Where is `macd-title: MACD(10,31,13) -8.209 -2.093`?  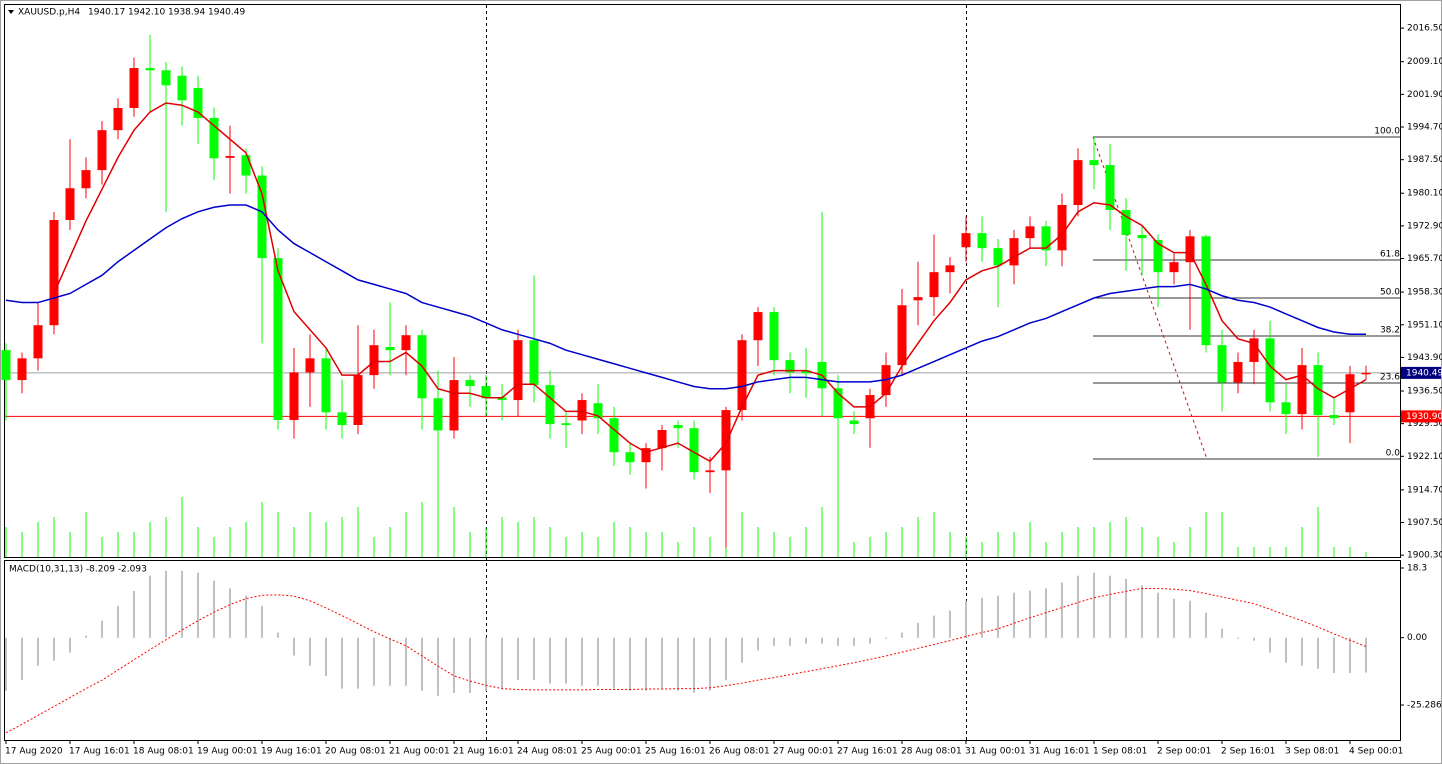 macd-title: MACD(10,31,13) -8.209 -2.093 is located at coordinates (78, 570).